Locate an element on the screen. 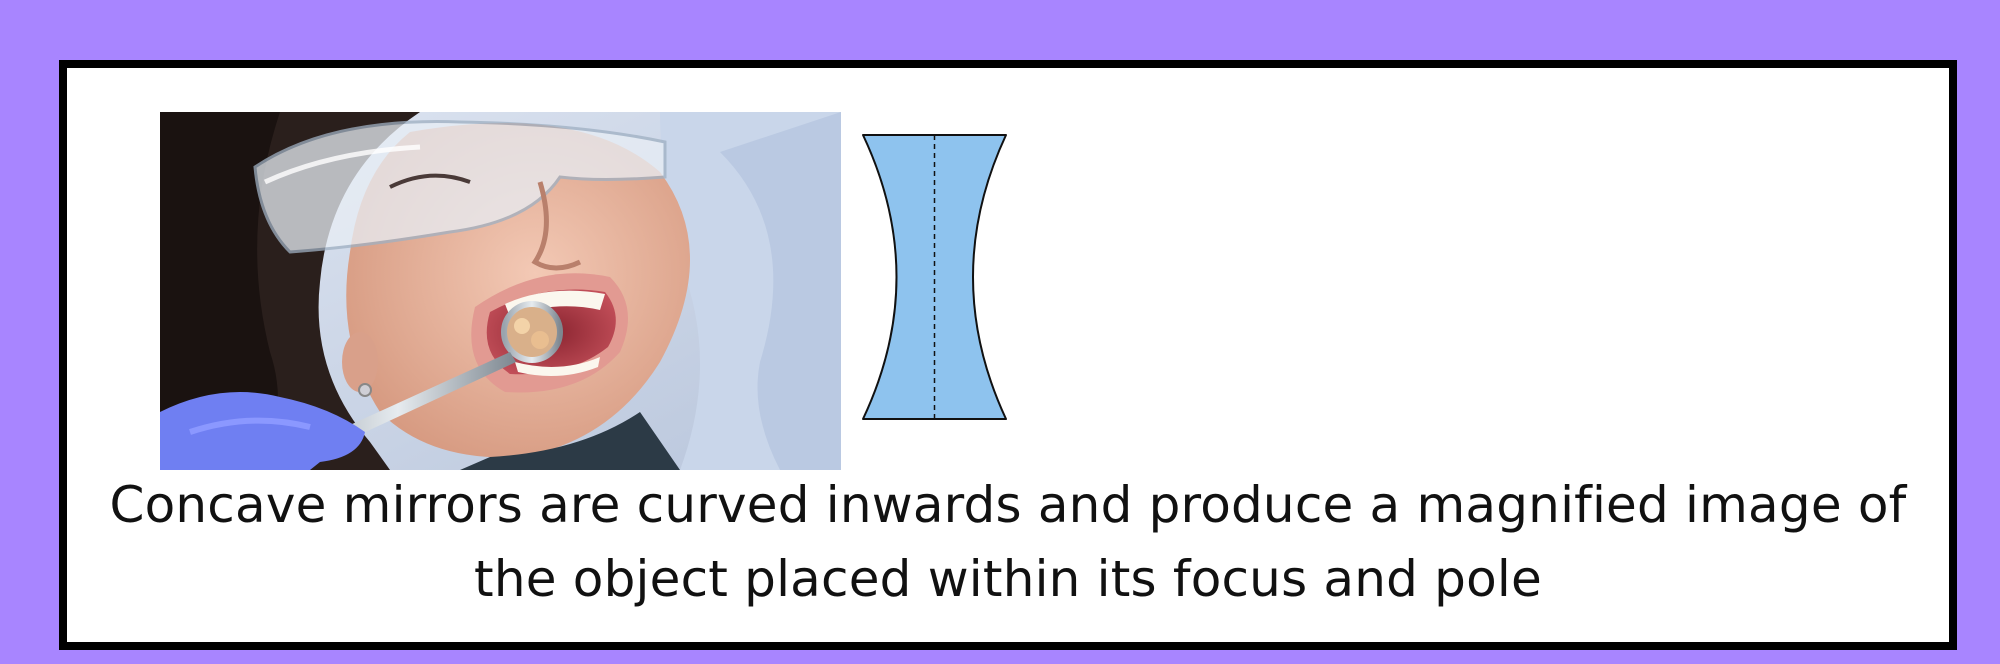  concave-lens-shape is located at coordinates (934, 277).